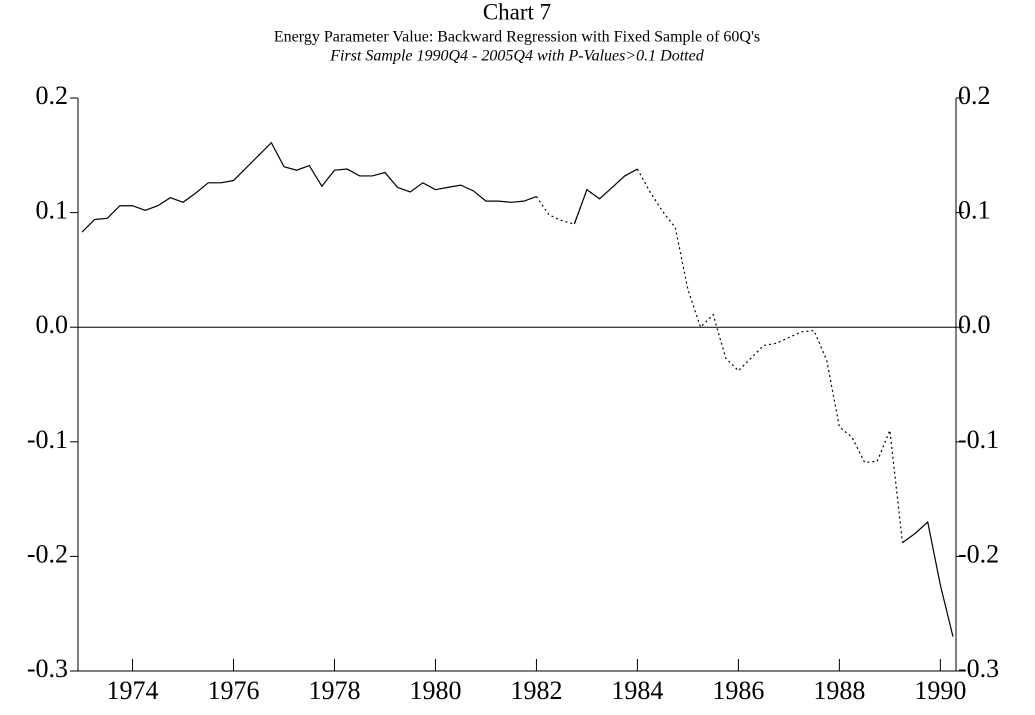 This screenshot has height=715, width=1035. I want to click on y-tick-label: 0.0, so click(52, 324).